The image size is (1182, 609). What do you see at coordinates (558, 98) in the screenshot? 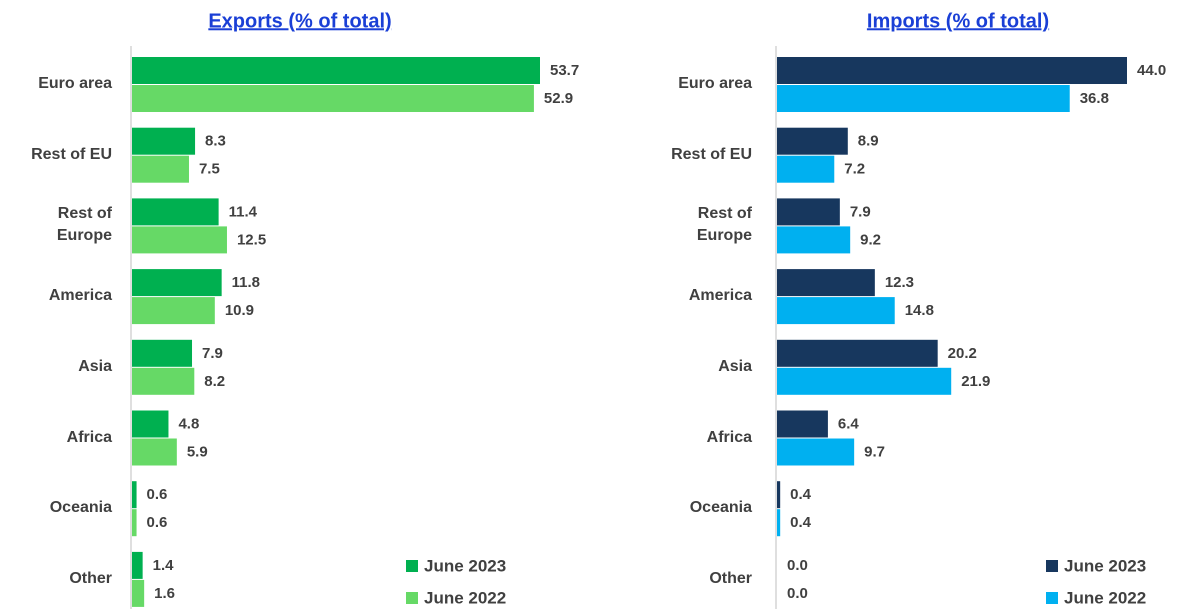
I see `value-label: 52.9` at bounding box center [558, 98].